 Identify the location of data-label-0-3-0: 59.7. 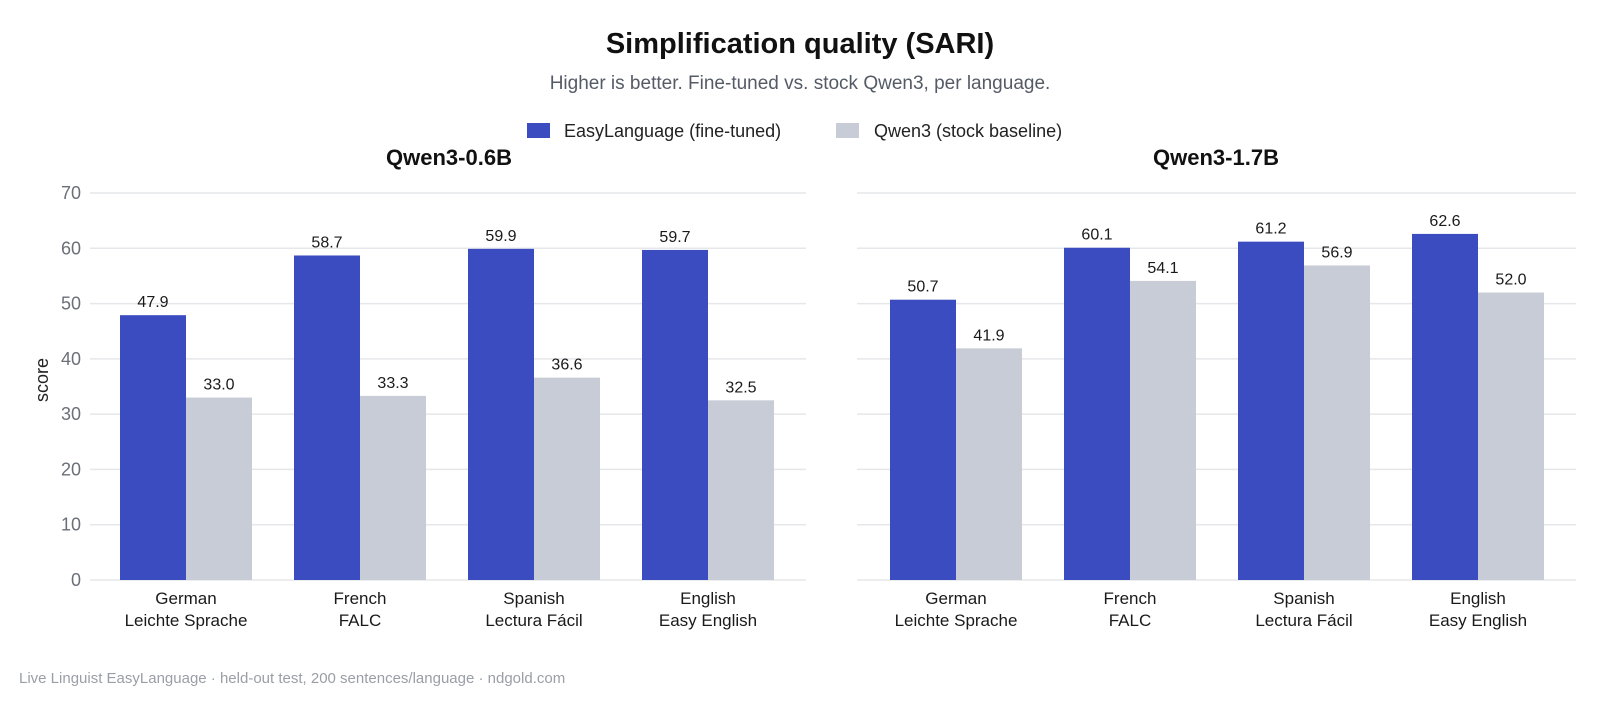
(674, 237).